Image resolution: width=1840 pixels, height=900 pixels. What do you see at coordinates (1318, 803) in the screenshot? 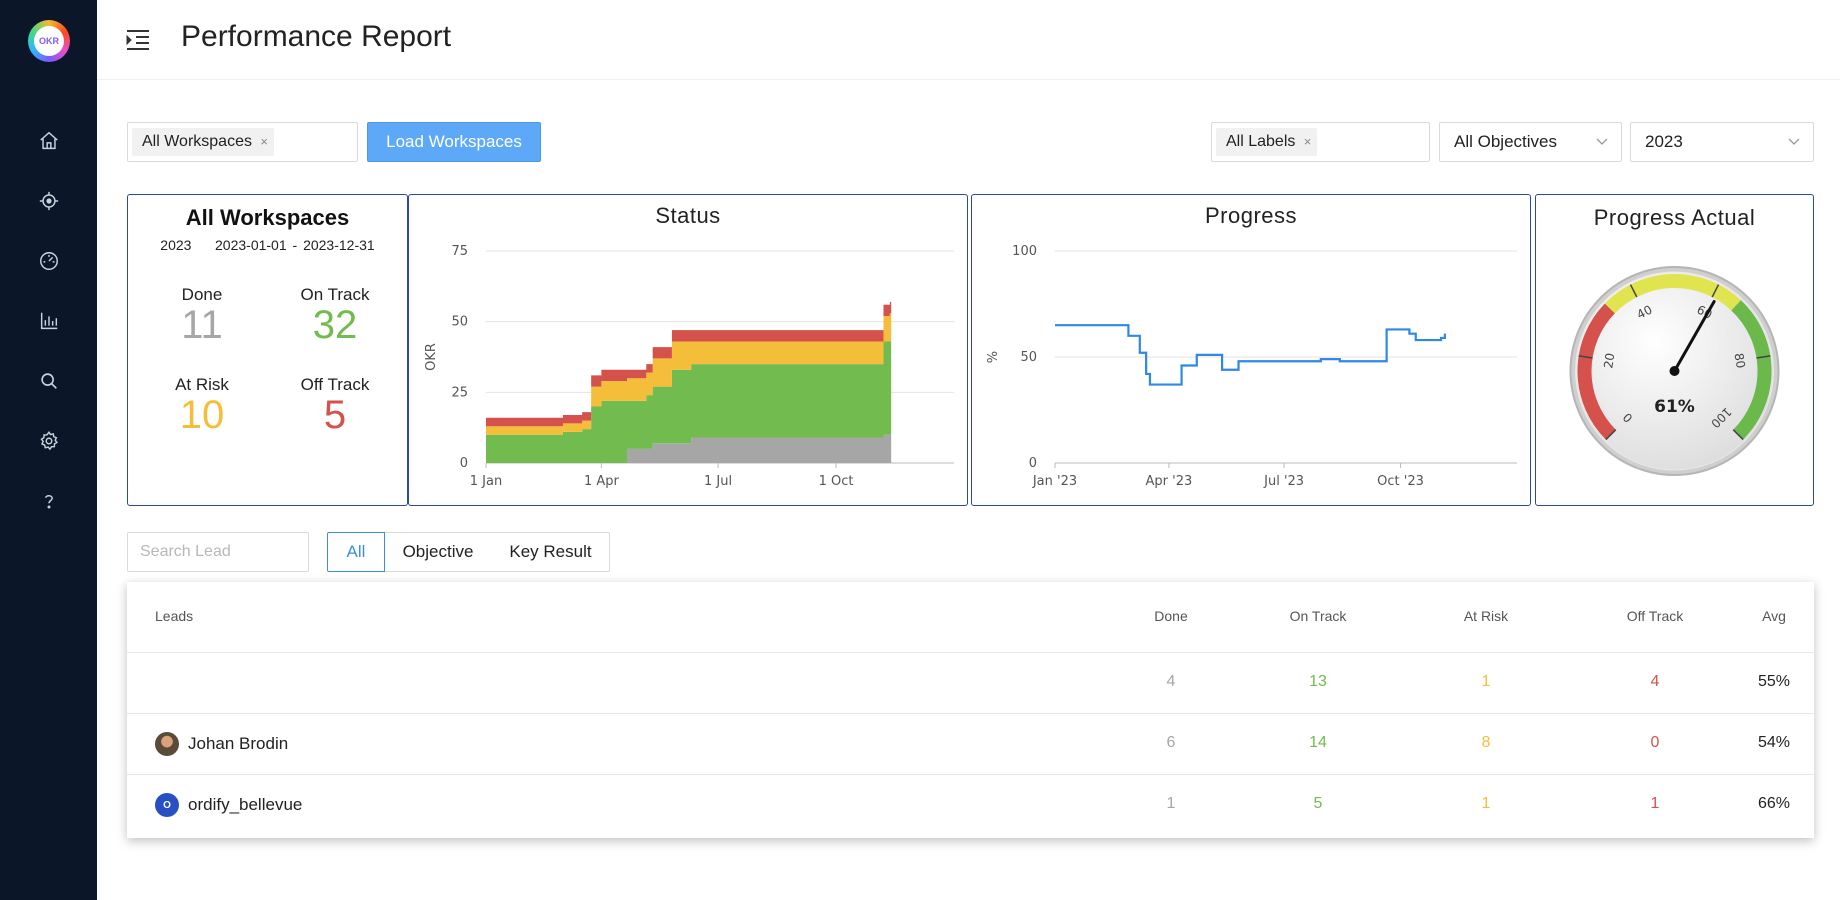
I see `on-track-cell: 5` at bounding box center [1318, 803].